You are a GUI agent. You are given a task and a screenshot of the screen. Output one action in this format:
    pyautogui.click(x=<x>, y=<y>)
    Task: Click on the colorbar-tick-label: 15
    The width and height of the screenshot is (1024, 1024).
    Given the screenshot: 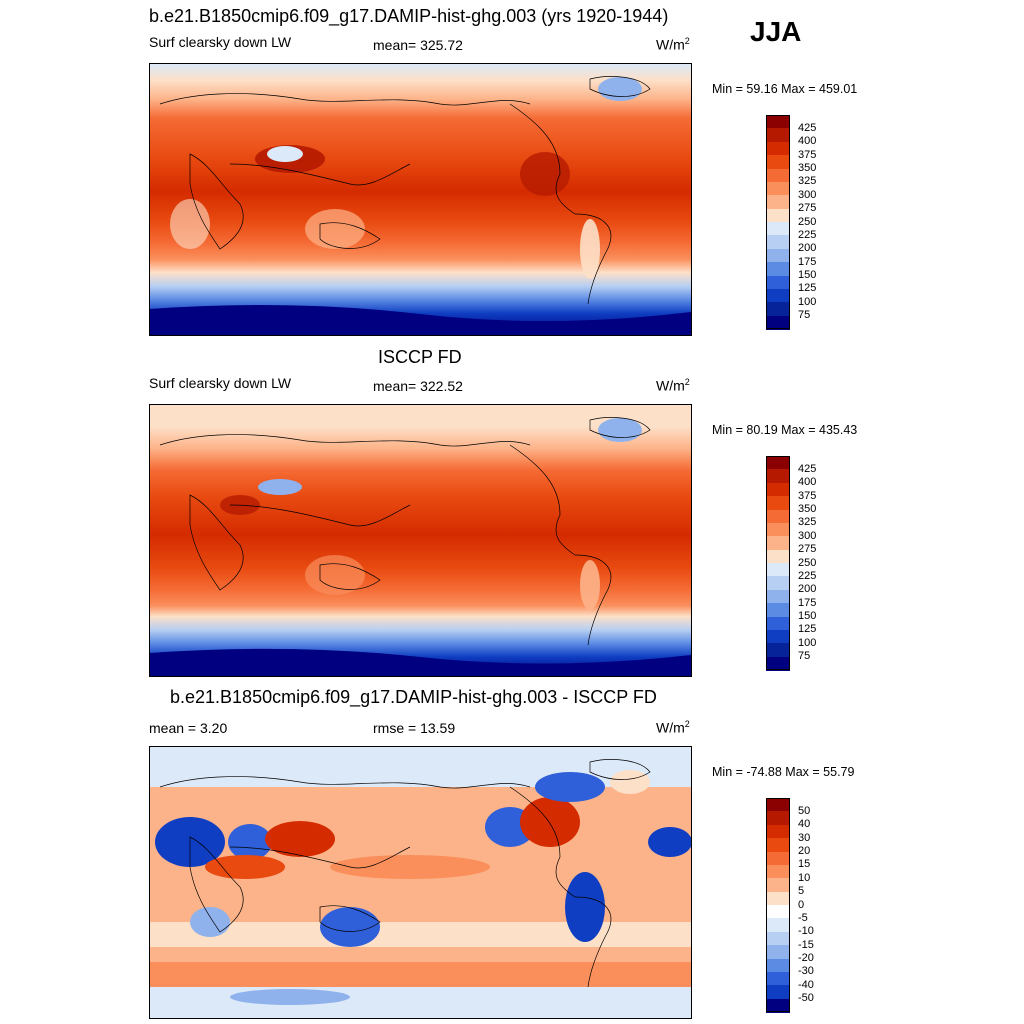 What is the action you would take?
    pyautogui.click(x=804, y=864)
    